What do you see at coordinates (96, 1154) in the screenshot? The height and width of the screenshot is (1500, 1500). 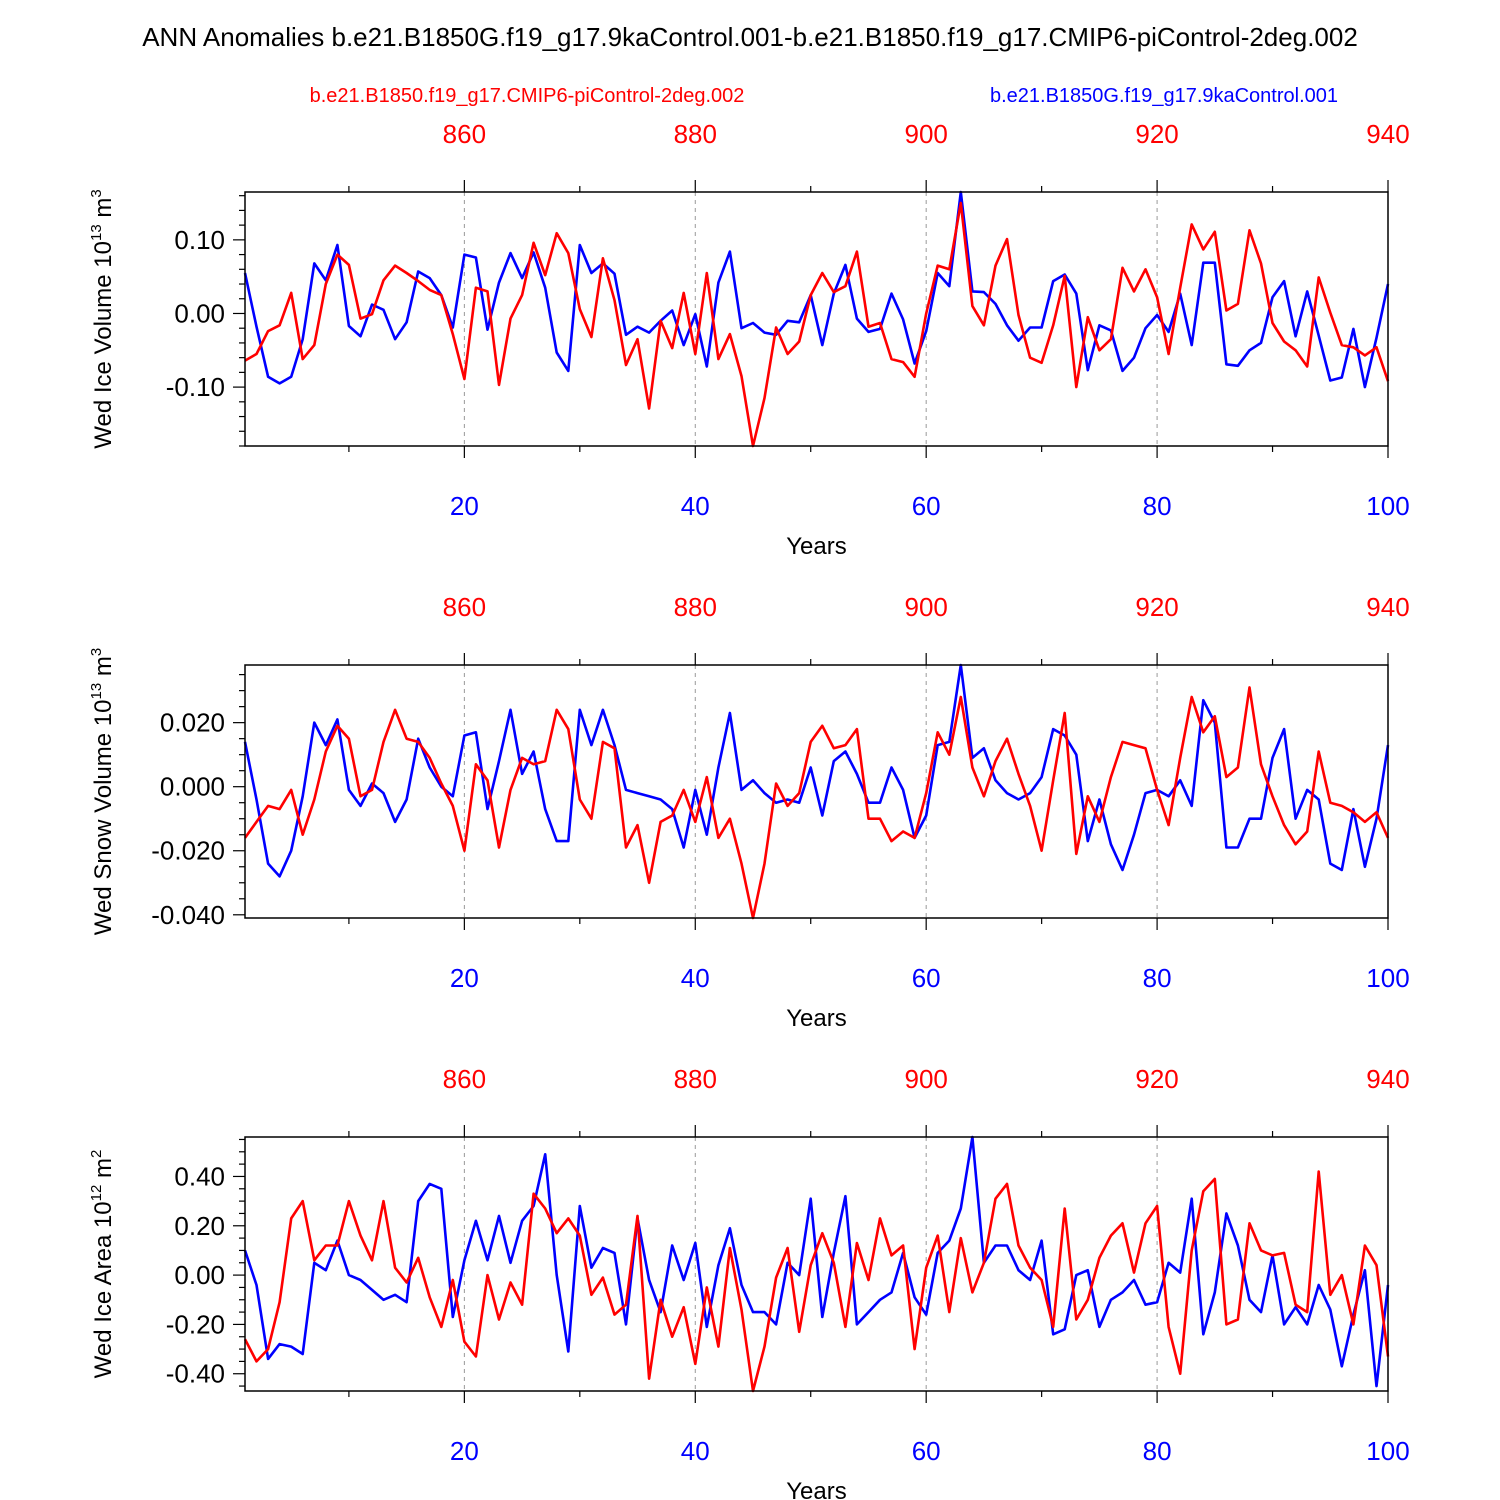 I see `y-axis-title-unit-exponent: 2` at bounding box center [96, 1154].